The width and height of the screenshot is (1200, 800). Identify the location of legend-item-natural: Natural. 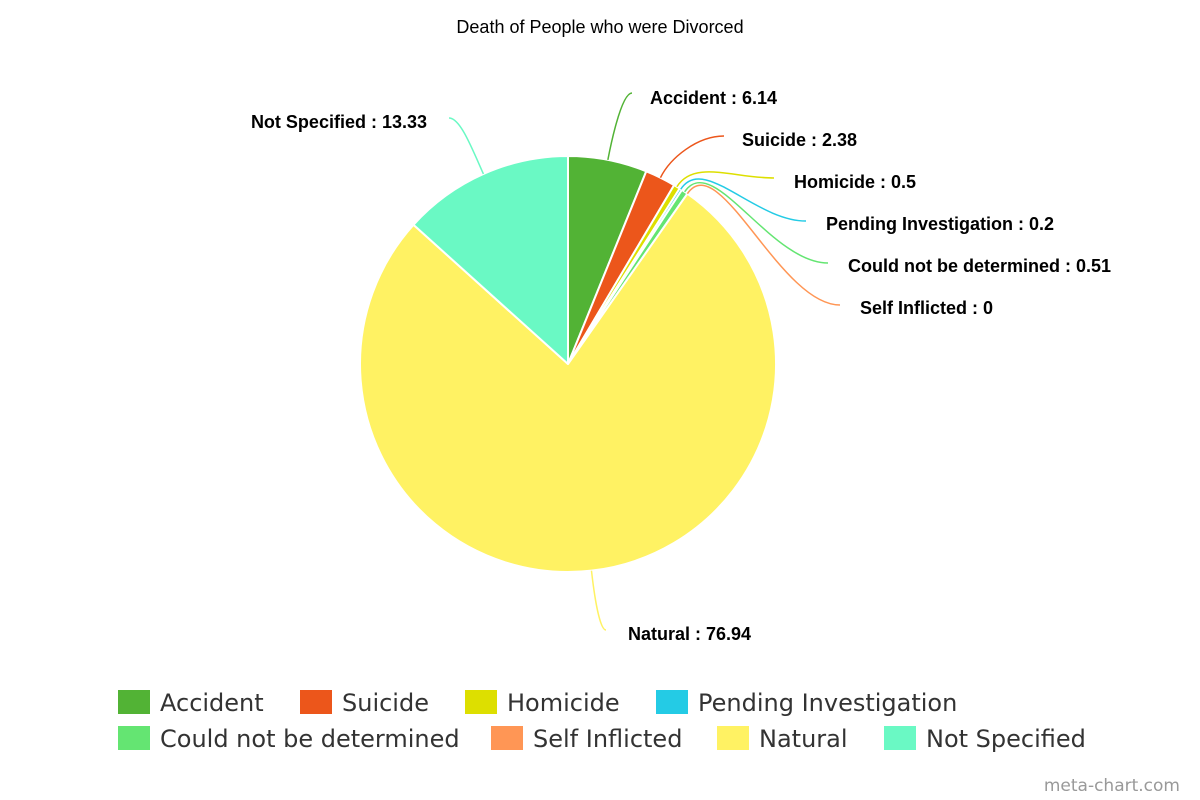
(782, 739).